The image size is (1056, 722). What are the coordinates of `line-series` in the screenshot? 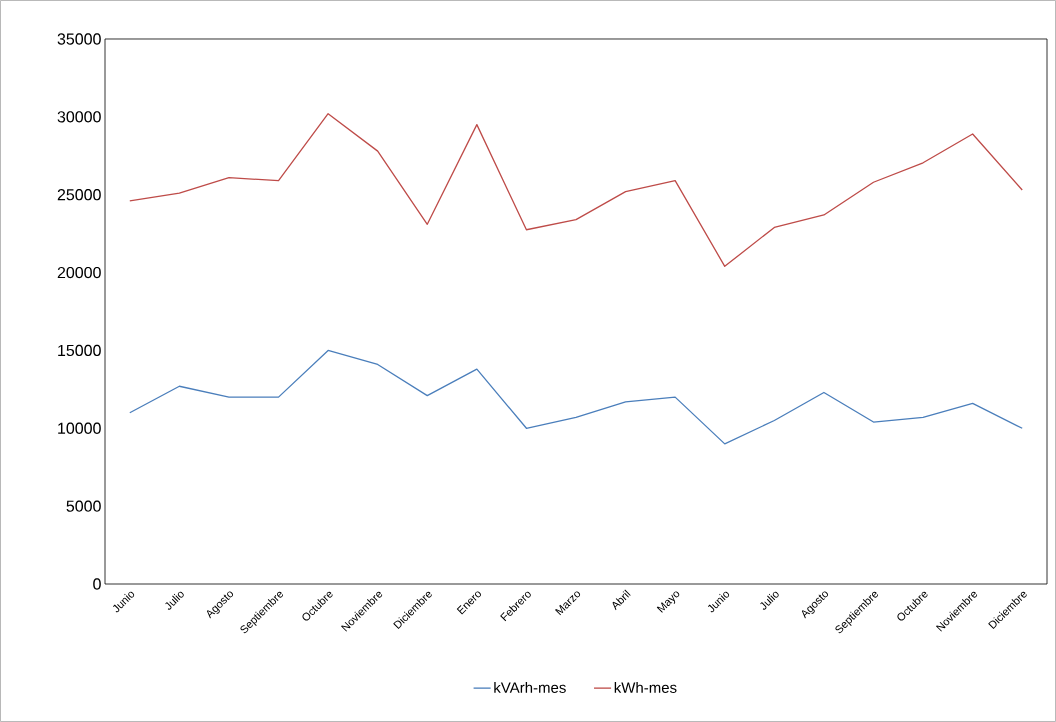 It's located at (576, 397).